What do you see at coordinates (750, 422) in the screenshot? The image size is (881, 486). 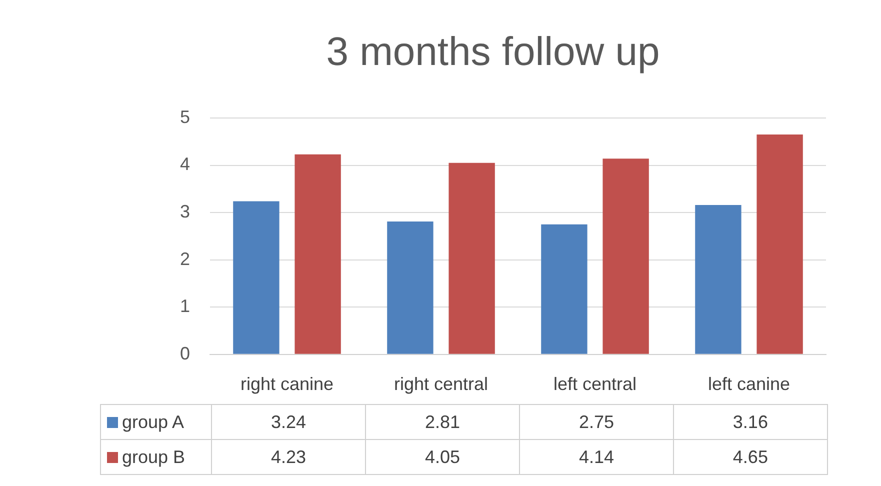 I see `data-label: 3.16` at bounding box center [750, 422].